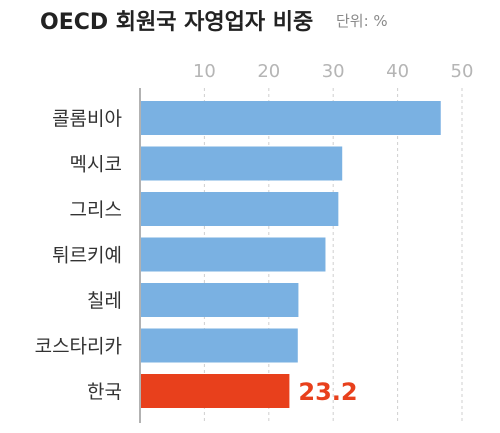 The width and height of the screenshot is (500, 433). I want to click on category-label-1: 콜롬비아, so click(87, 119).